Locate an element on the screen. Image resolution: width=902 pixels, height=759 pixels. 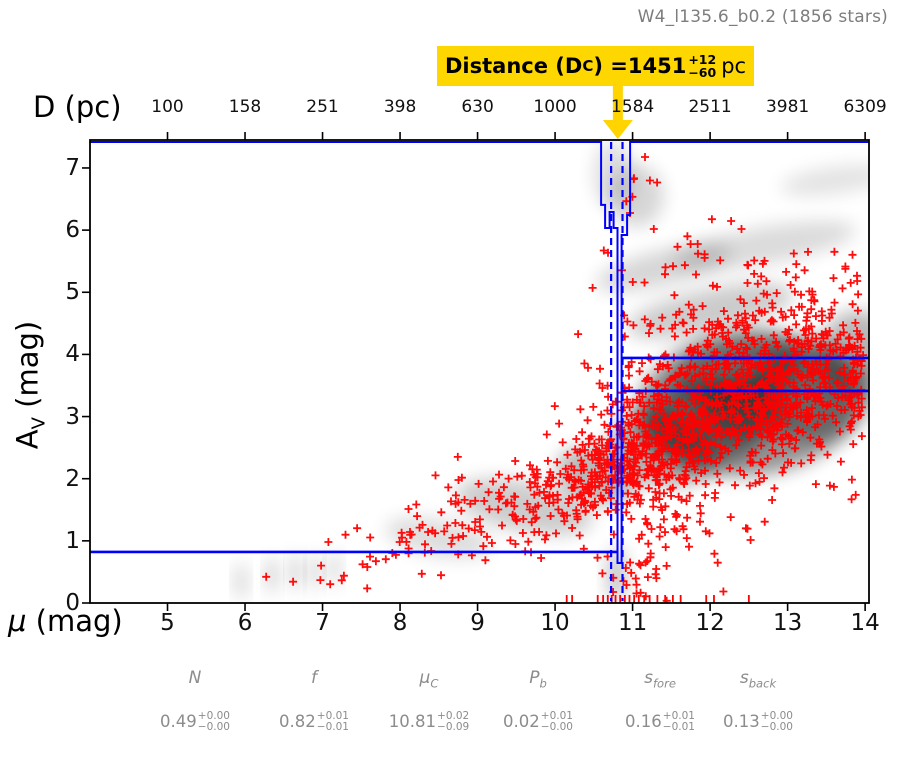
param-value: 0.02 +0.01 −0.00 is located at coordinates (538, 722).